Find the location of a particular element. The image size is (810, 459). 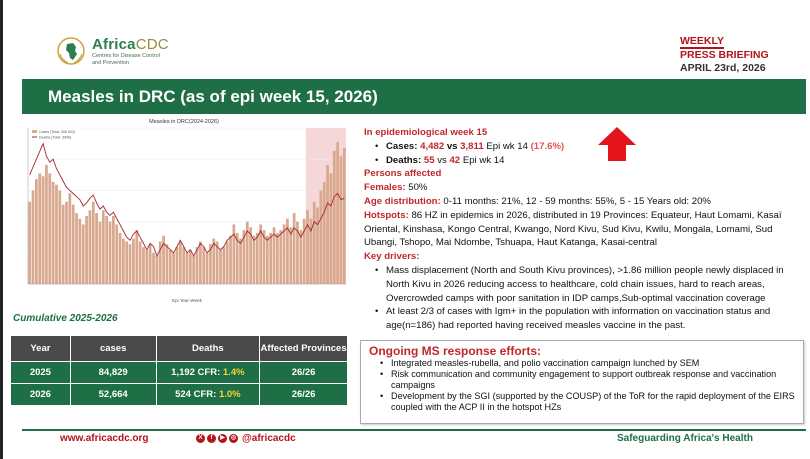

drivers-heading: Key drivers: is located at coordinates (392, 257).